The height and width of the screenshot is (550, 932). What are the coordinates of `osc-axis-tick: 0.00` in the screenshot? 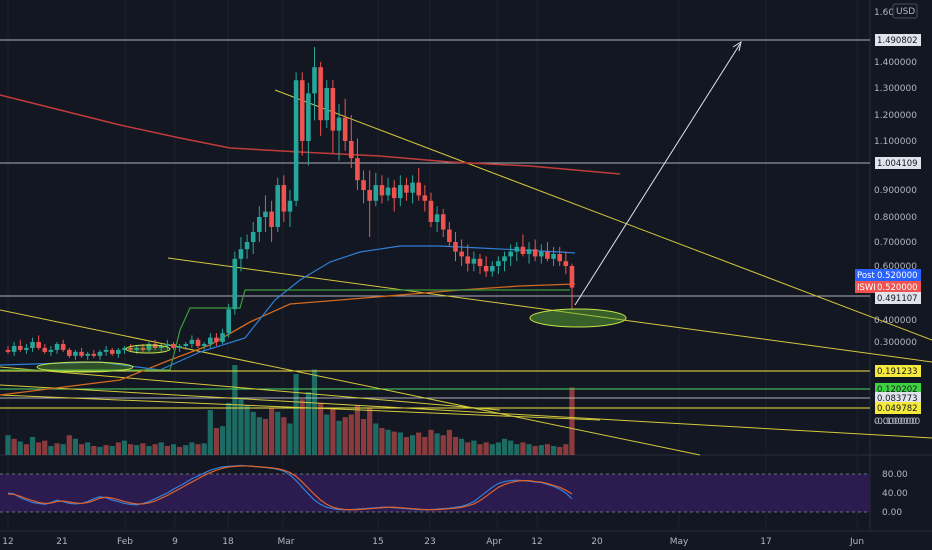 It's located at (892, 513).